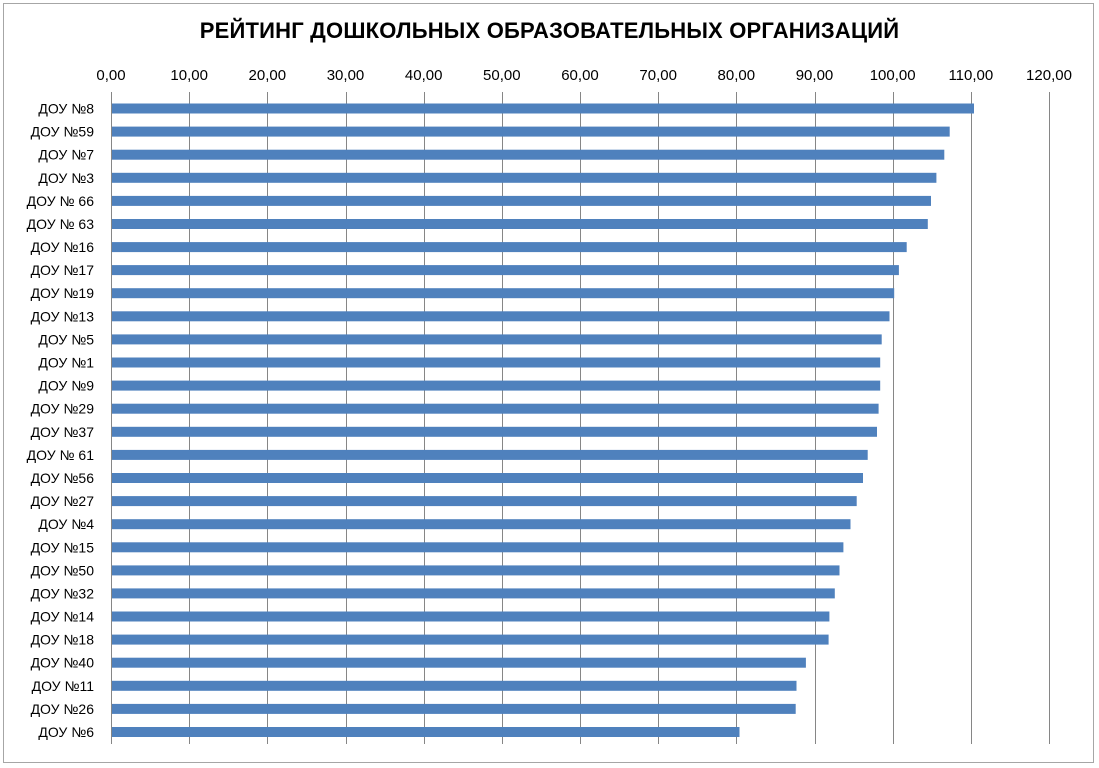 This screenshot has height=768, width=1099. Describe the element at coordinates (63, 593) in the screenshot. I see `category-label: ДОУ №32` at that location.